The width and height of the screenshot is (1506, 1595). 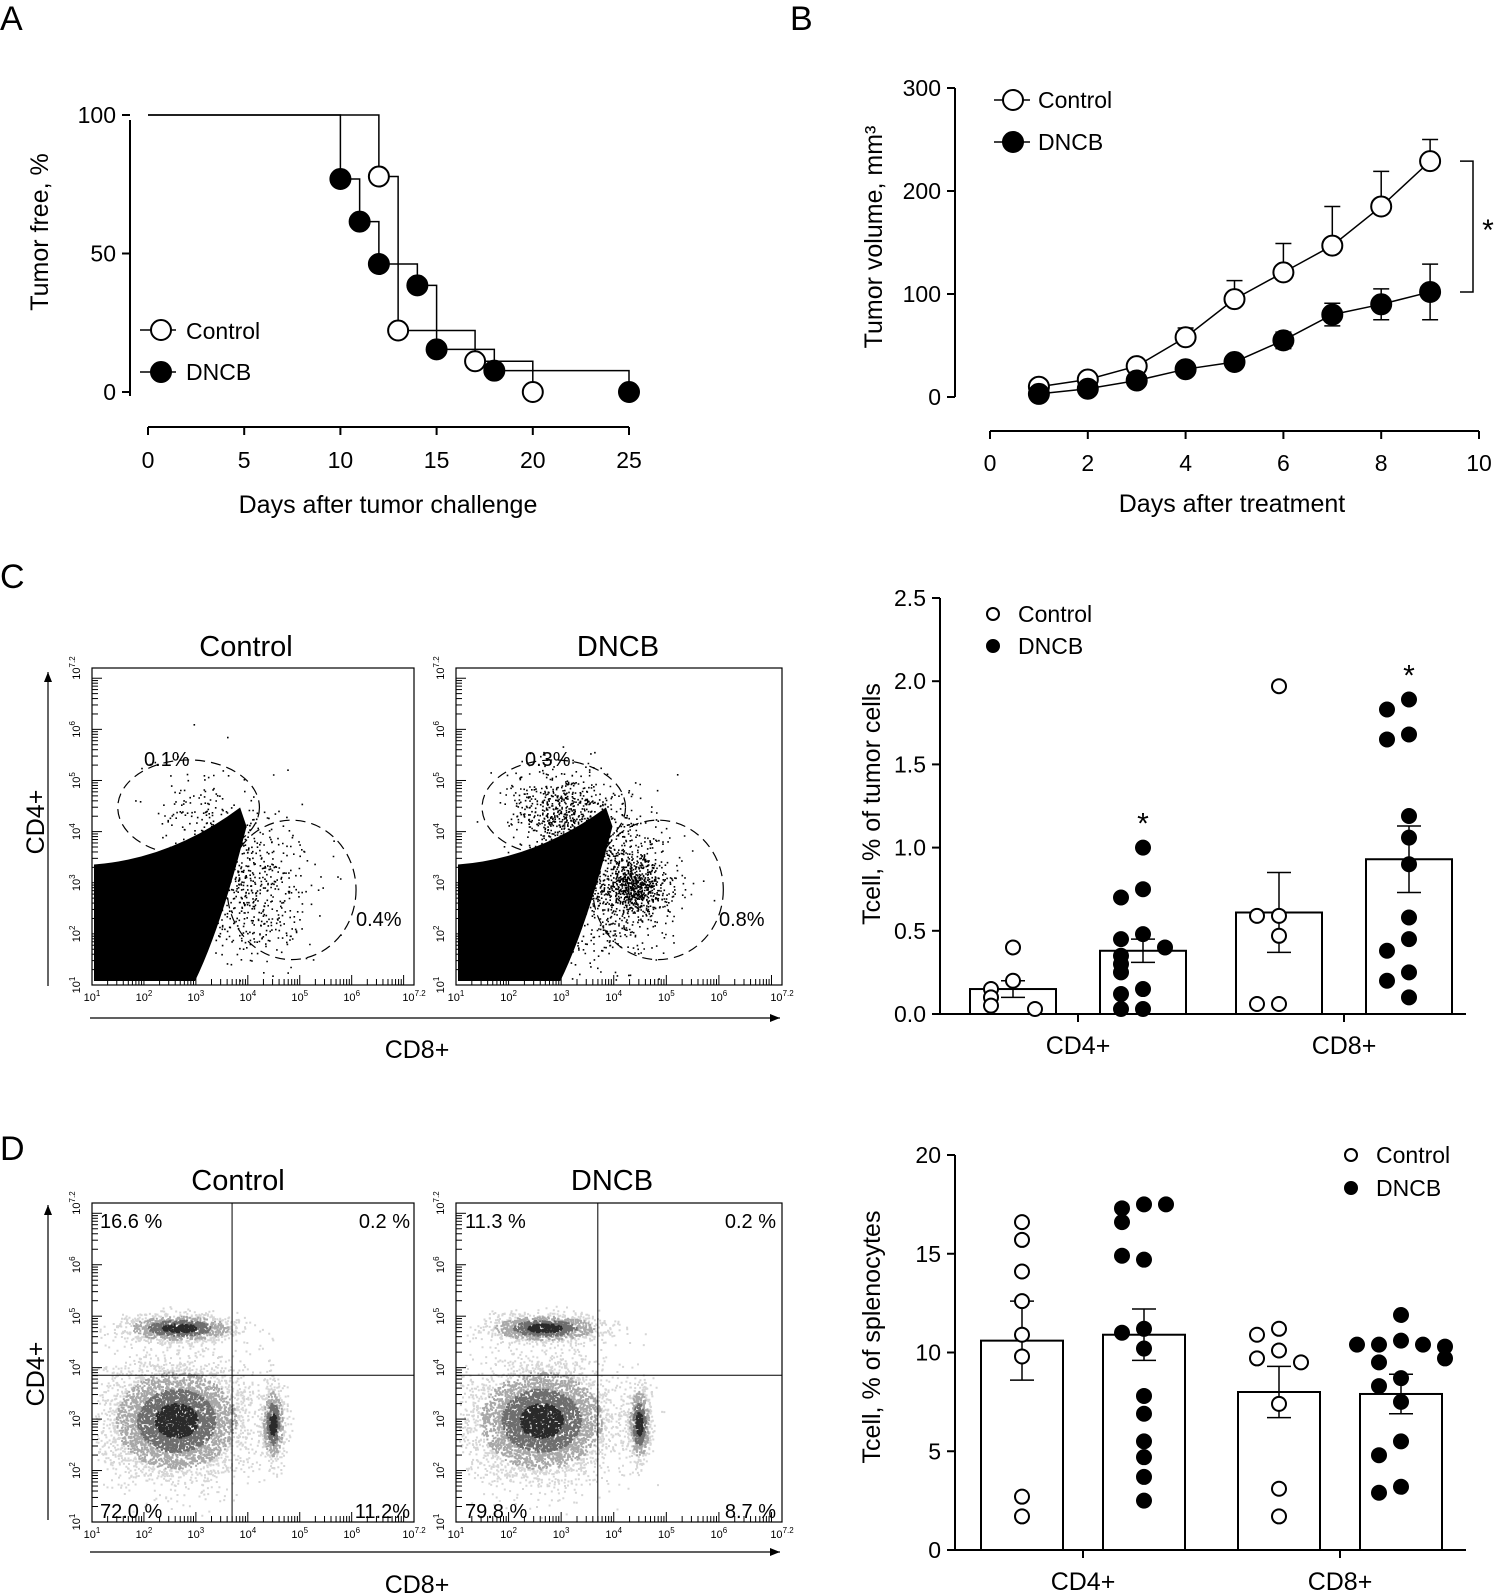 What do you see at coordinates (495, 1222) in the screenshot?
I see `panel-d-quad-ul-dncb: 11.3 %` at bounding box center [495, 1222].